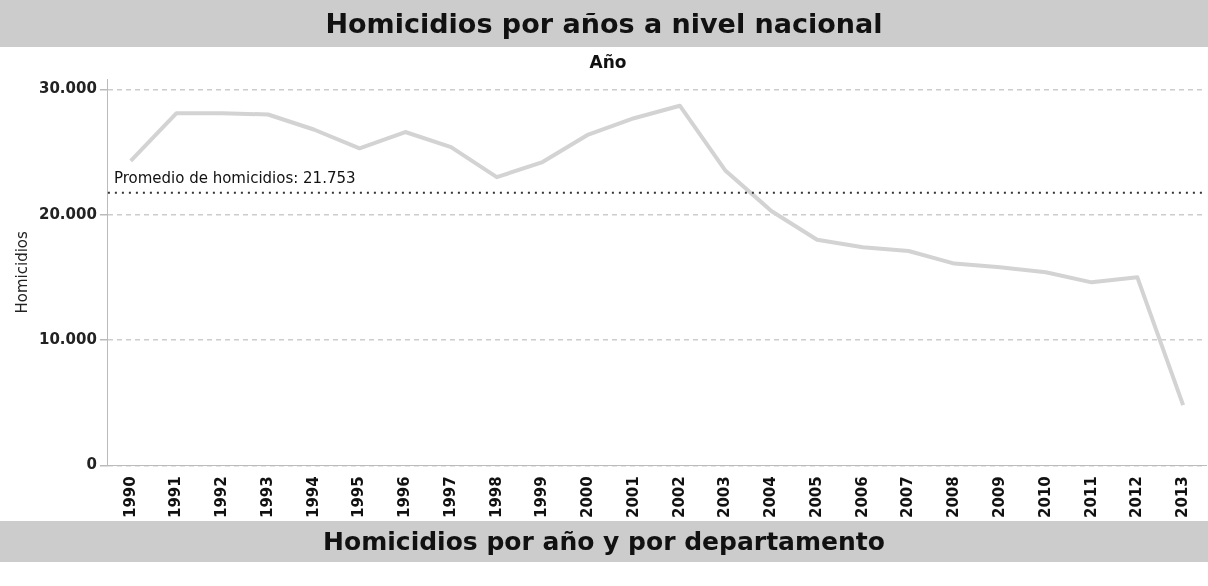  I want to click on x-tick-label: 1995, so click(358, 497).